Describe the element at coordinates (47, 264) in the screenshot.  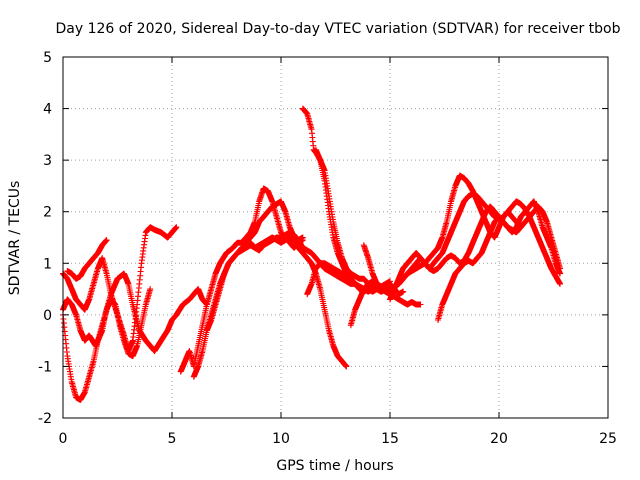
I see `y-tick-label: 1` at that location.